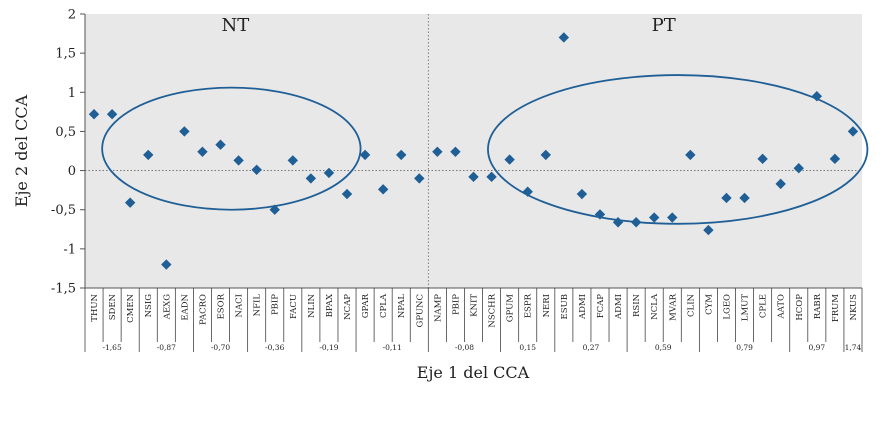  Describe the element at coordinates (392, 347) in the screenshot. I see `x-group-label: -0,11` at that location.